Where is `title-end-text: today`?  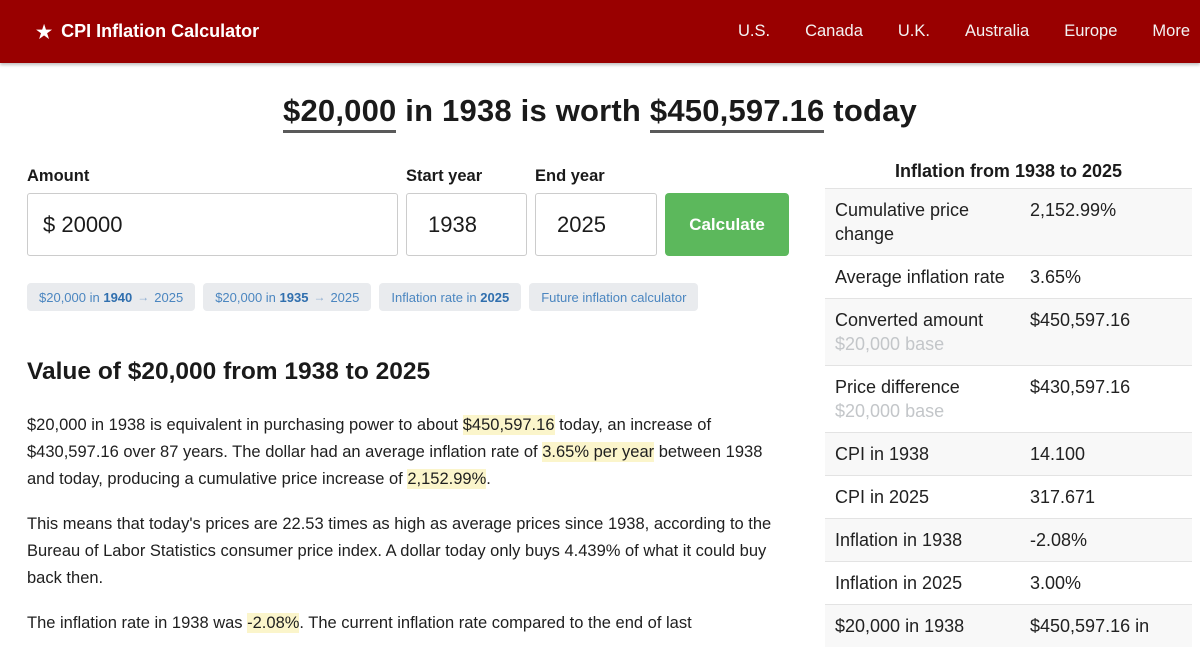 title-end-text: today is located at coordinates (870, 110).